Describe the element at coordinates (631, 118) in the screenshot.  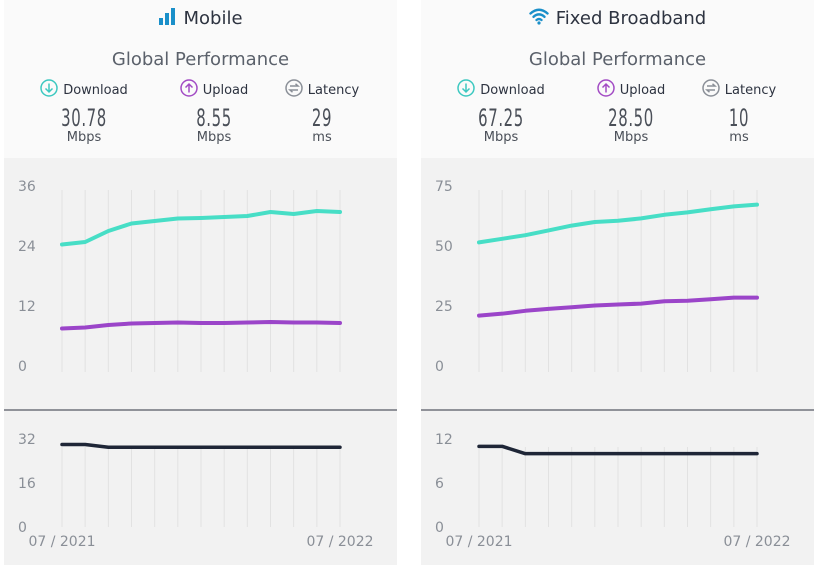
I see `upload-value: 28.50` at that location.